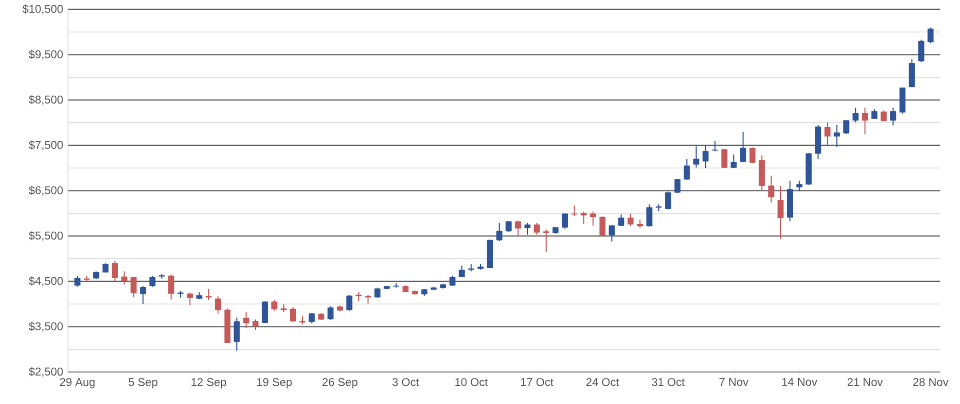 The height and width of the screenshot is (404, 960). I want to click on x-tick-label: 7 Nov, so click(733, 382).